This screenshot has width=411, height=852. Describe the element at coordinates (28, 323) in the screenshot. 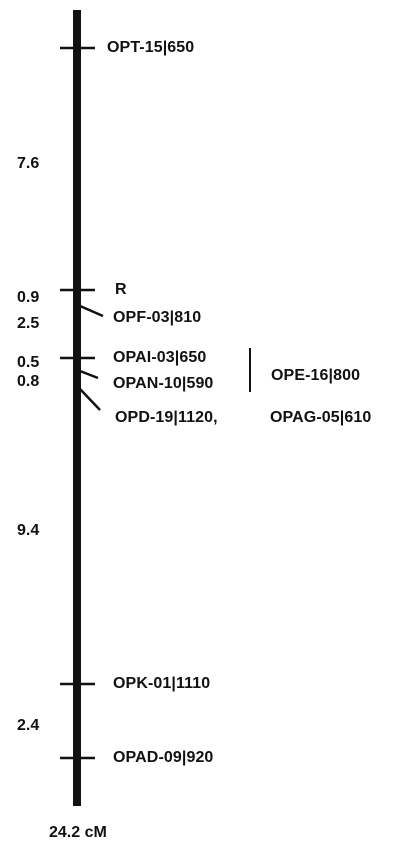

I see `distance-label: 2.5` at that location.